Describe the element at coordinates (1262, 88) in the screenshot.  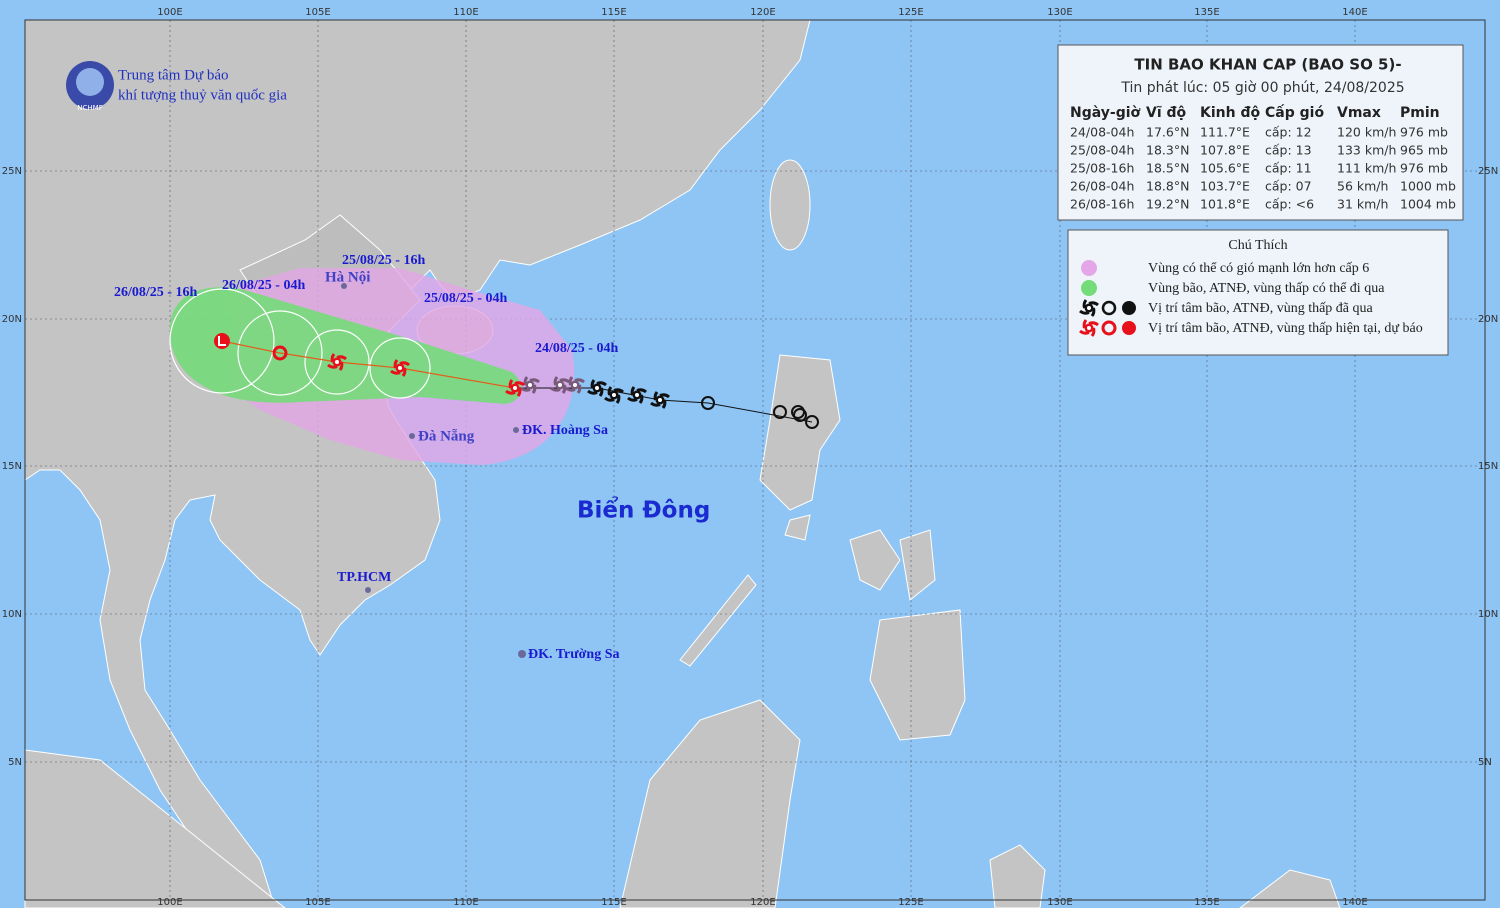
I see `info-issued: Tin phát lúc: 05 giờ 00 phút, 24/08/2025` at that location.